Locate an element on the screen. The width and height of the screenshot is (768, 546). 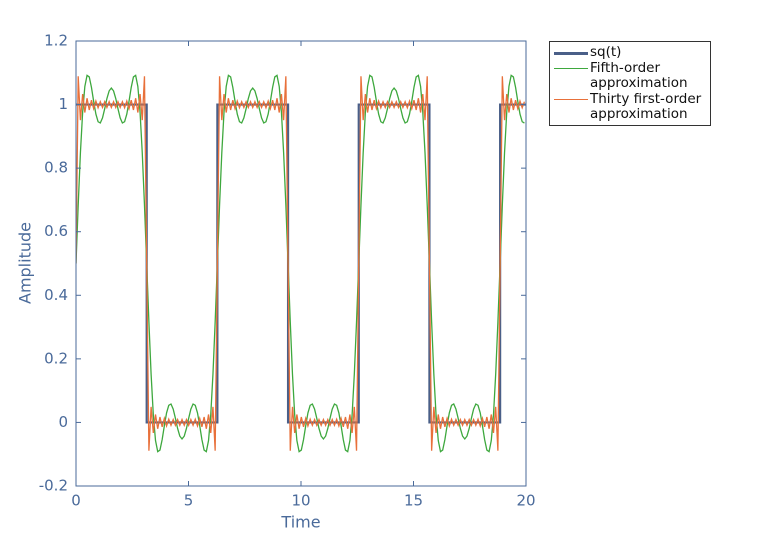
legend-label: Fifth-order approximation is located at coordinates (639, 75).